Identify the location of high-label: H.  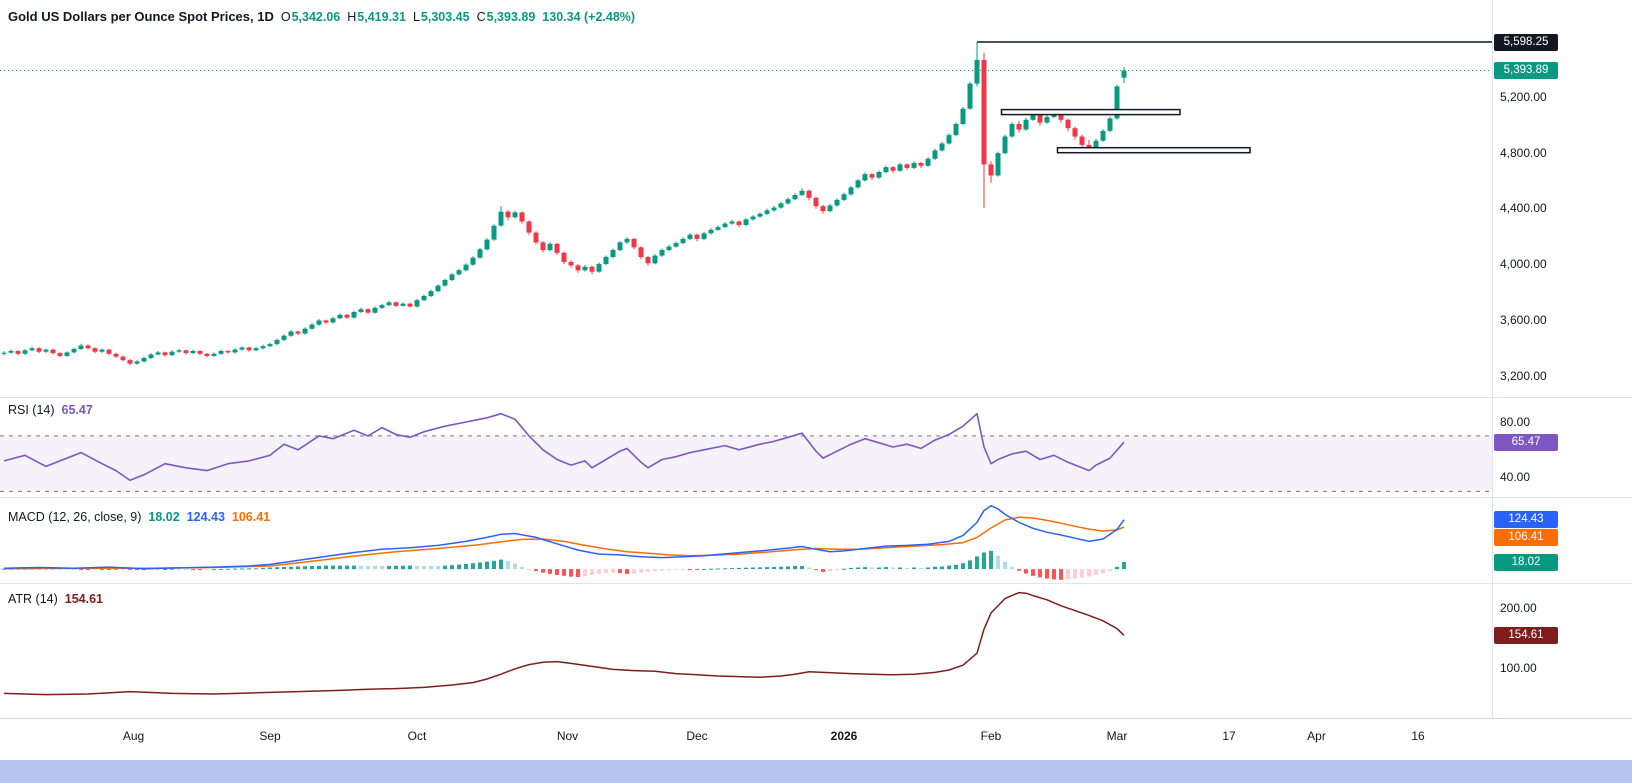
(352, 17).